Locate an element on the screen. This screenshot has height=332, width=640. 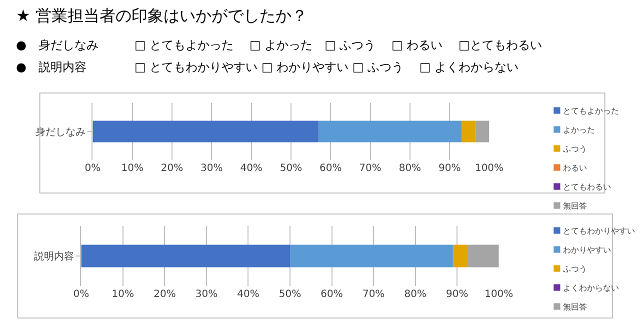
y-tick-label: 身だしなみ is located at coordinates (61, 132).